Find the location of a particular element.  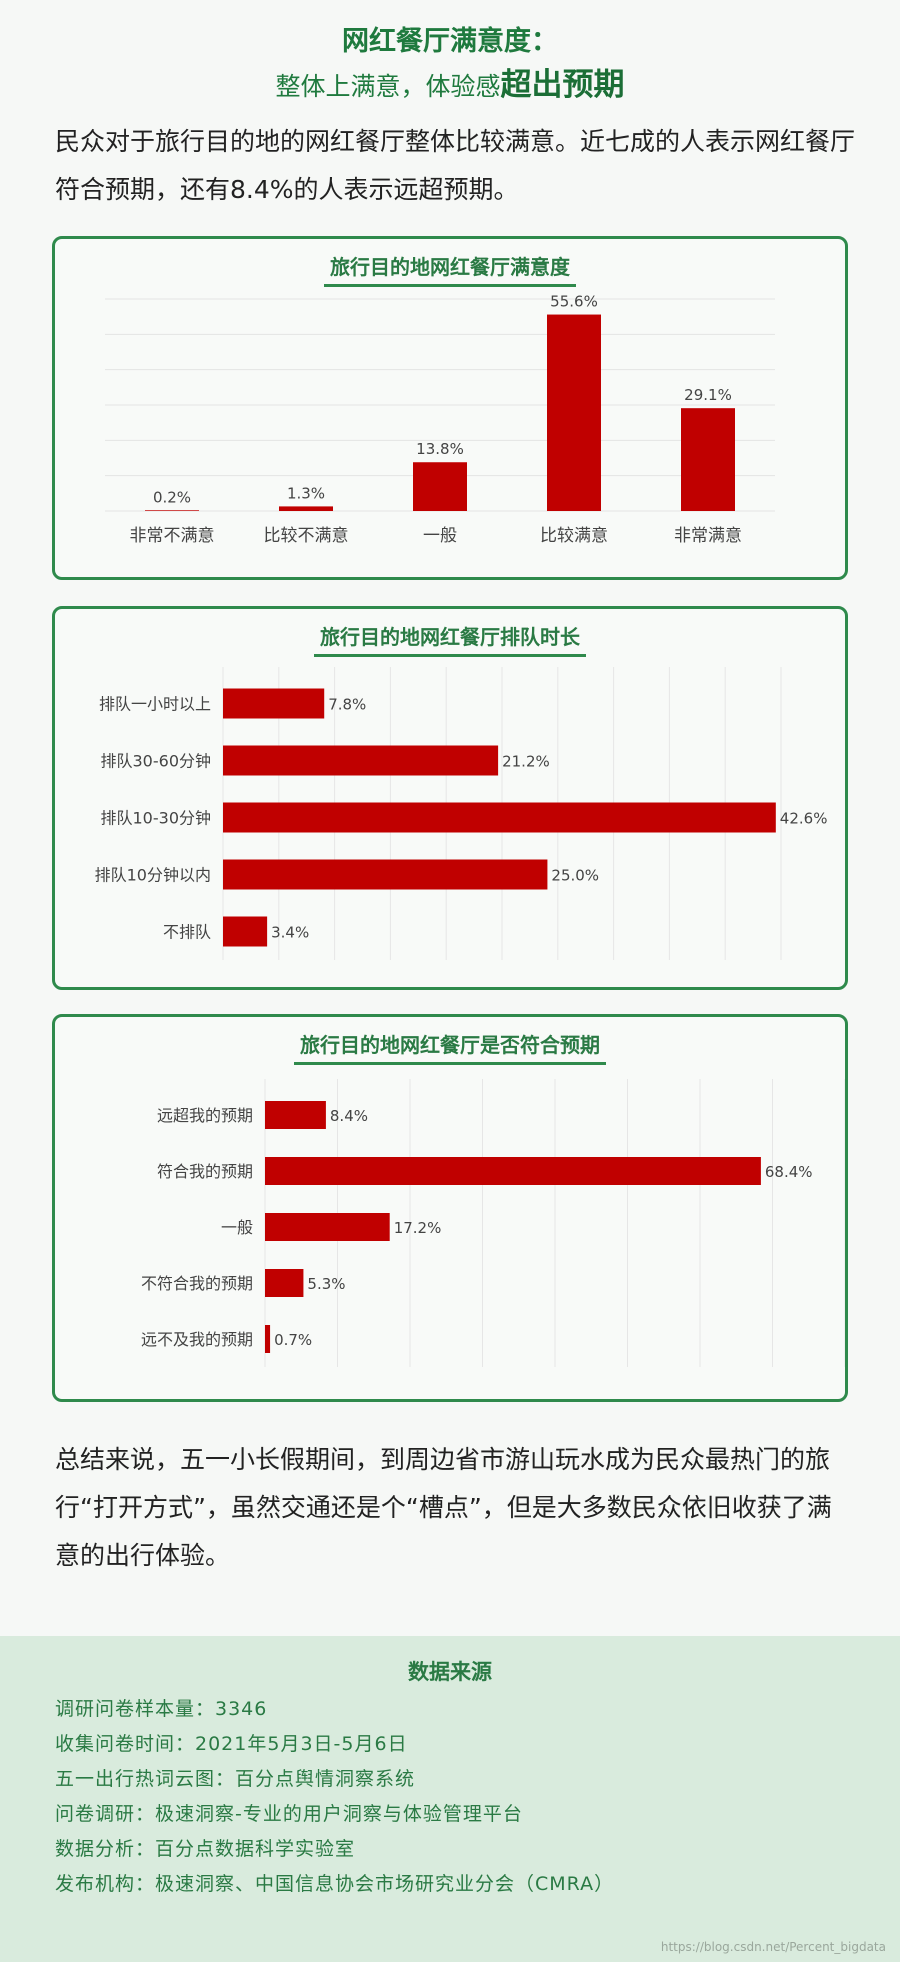

data-label: 42.6% is located at coordinates (804, 819).